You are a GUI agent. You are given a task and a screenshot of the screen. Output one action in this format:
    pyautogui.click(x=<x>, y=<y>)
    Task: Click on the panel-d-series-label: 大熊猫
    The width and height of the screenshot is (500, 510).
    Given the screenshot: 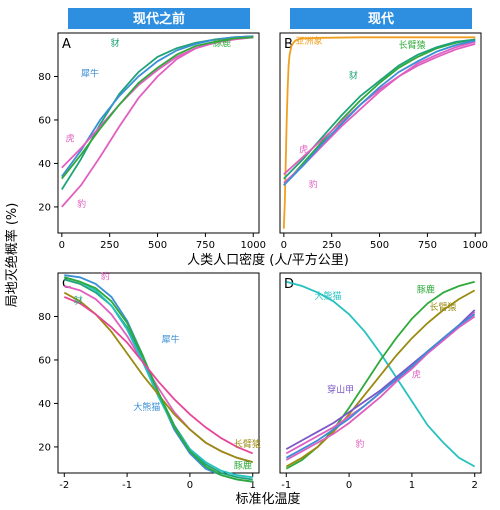 What is the action you would take?
    pyautogui.click(x=328, y=296)
    